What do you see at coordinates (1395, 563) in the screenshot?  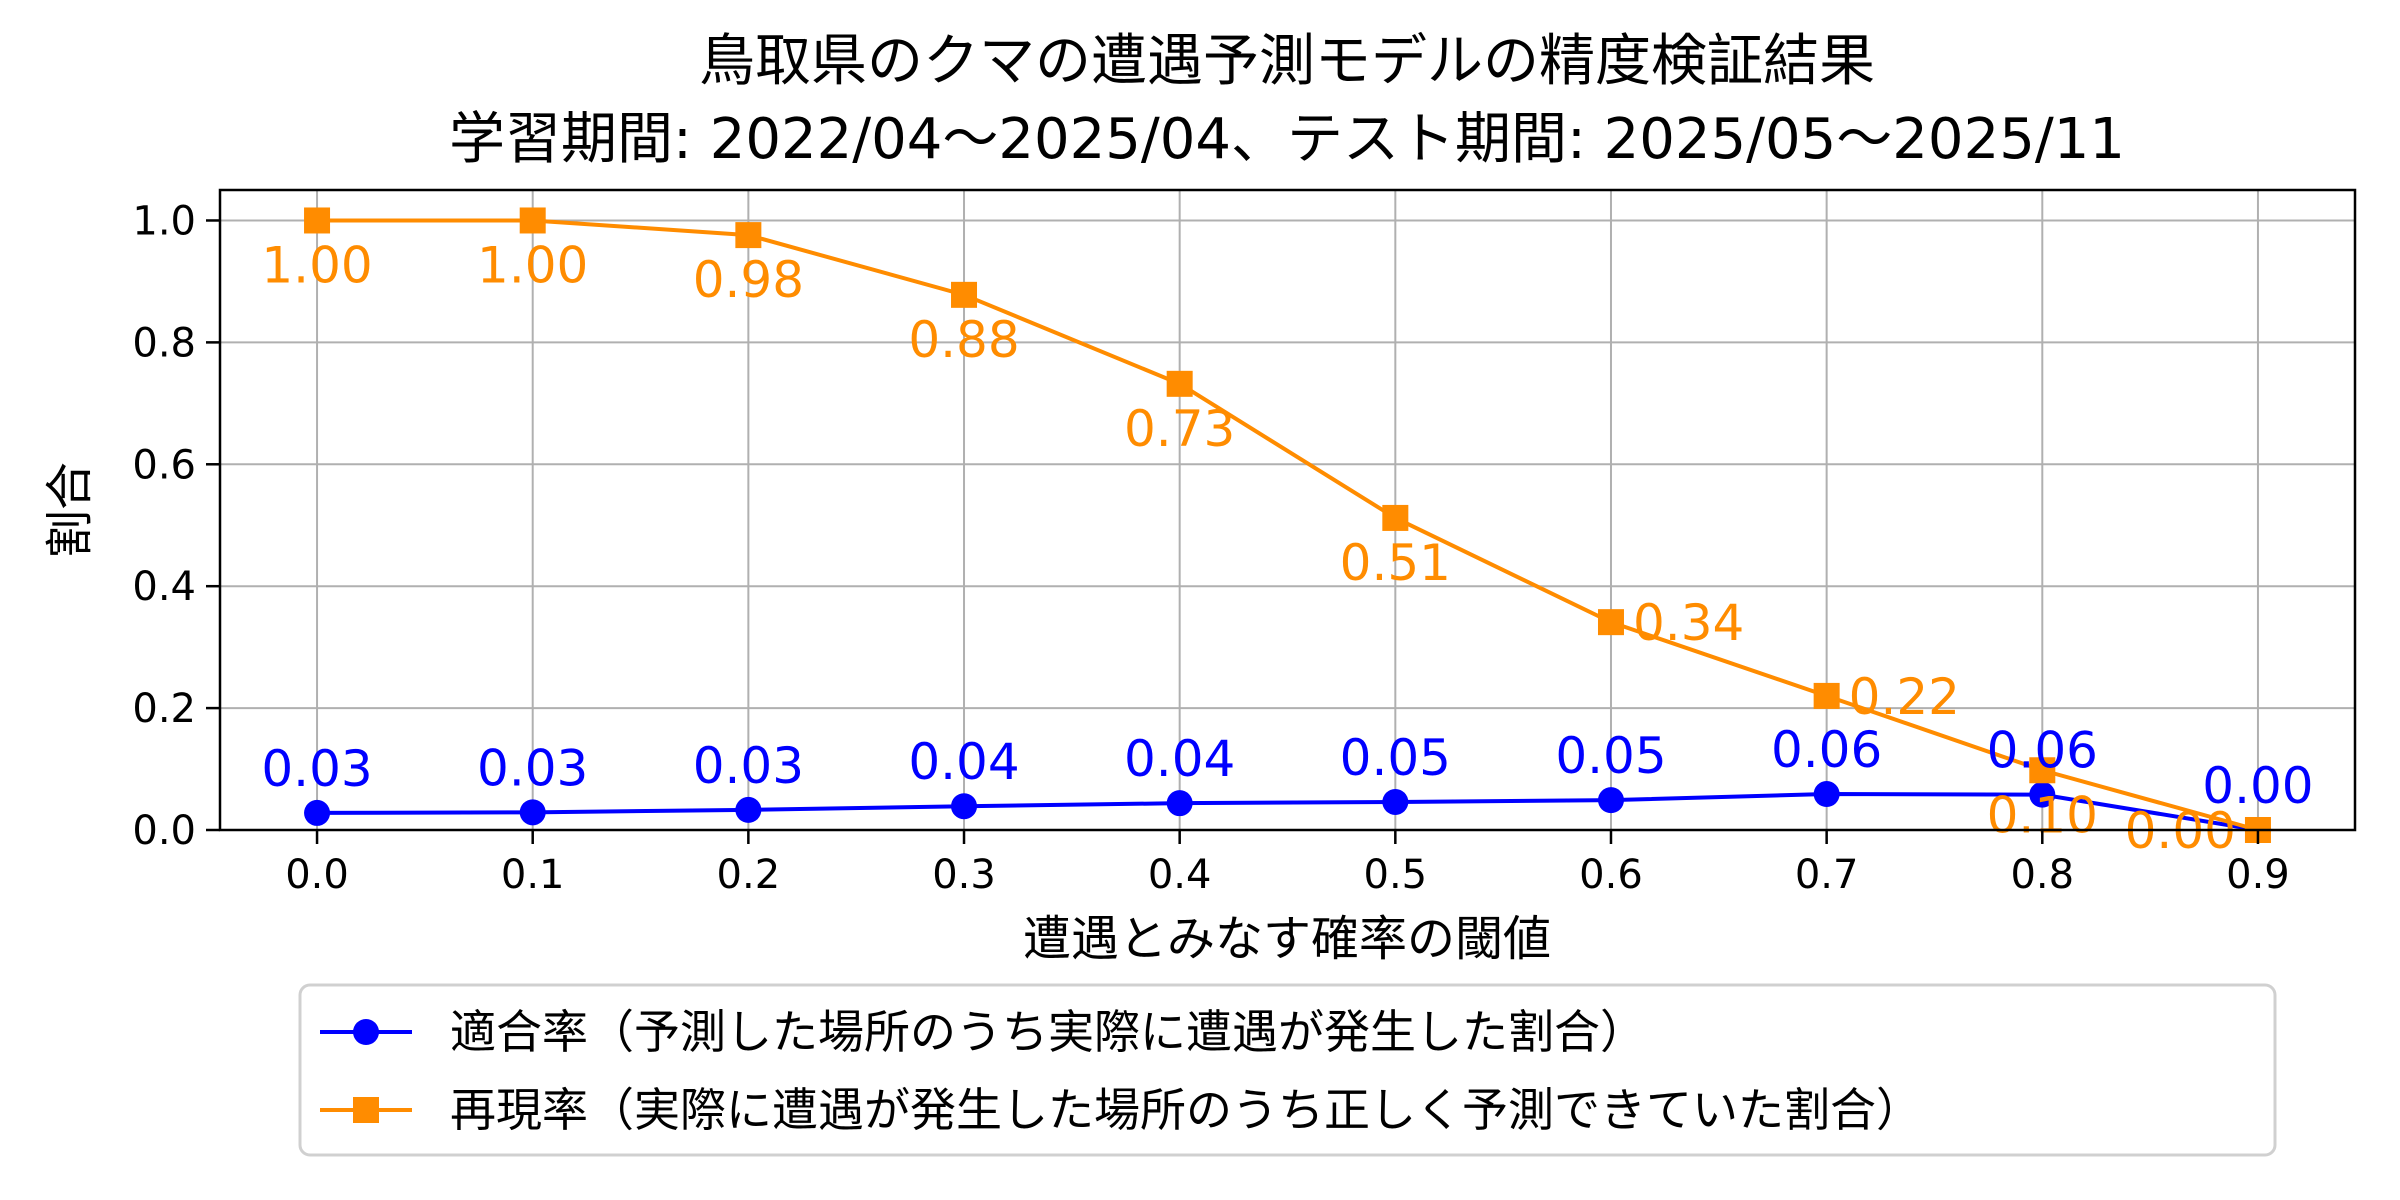 I see `data-label: 0.51` at bounding box center [1395, 563].